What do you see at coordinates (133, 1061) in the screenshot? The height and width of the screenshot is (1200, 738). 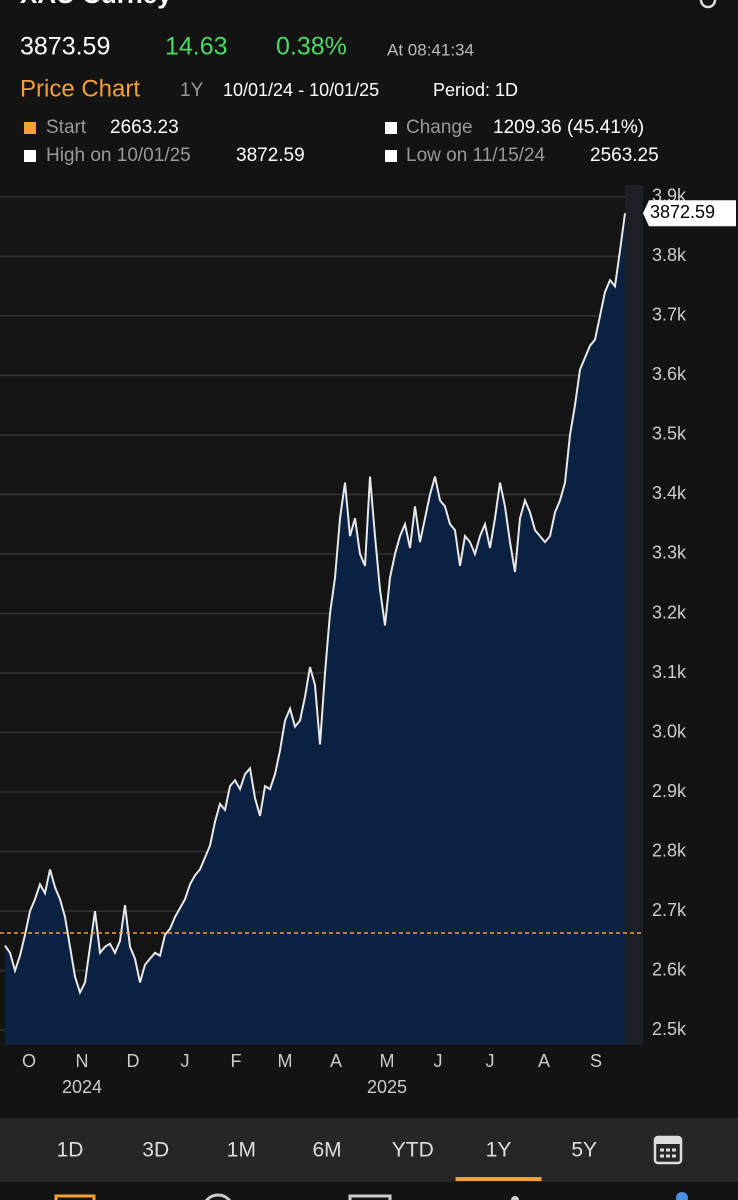 I see `x-tick-label: D` at bounding box center [133, 1061].